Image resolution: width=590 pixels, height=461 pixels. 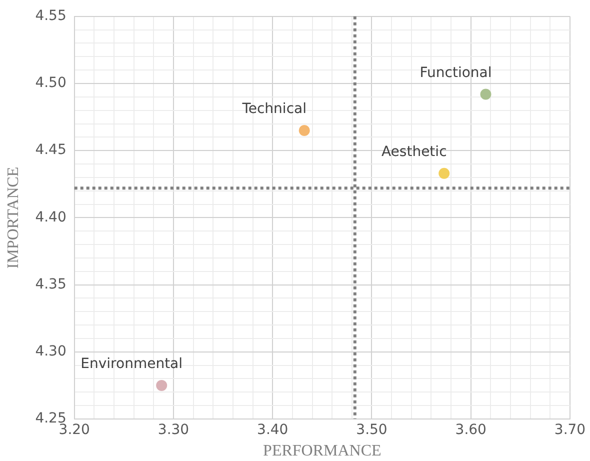 I want to click on y-tick-label: 4.45, so click(x=50, y=150).